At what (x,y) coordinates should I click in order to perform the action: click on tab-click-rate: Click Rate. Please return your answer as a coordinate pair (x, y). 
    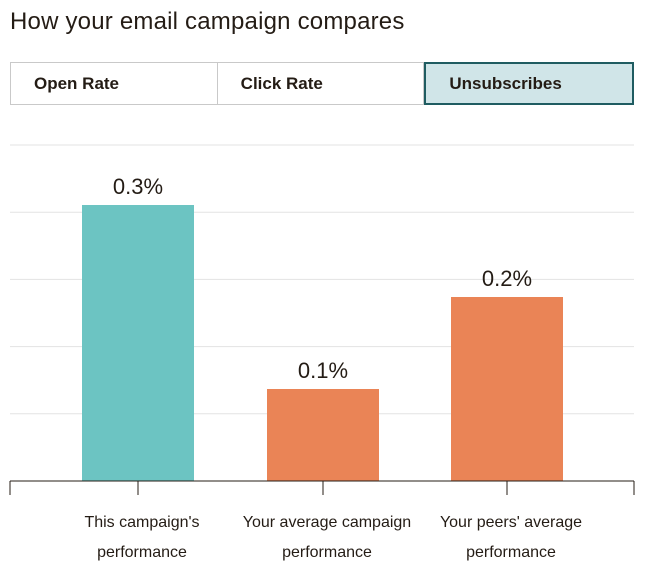
    Looking at the image, I should click on (321, 83).